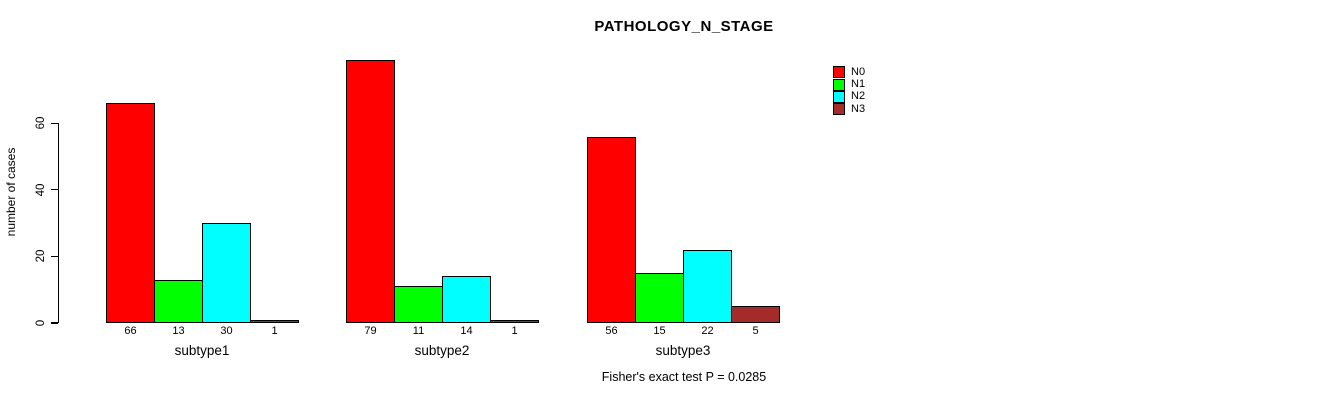  Describe the element at coordinates (418, 331) in the screenshot. I see `bar-value-label: 11` at that location.